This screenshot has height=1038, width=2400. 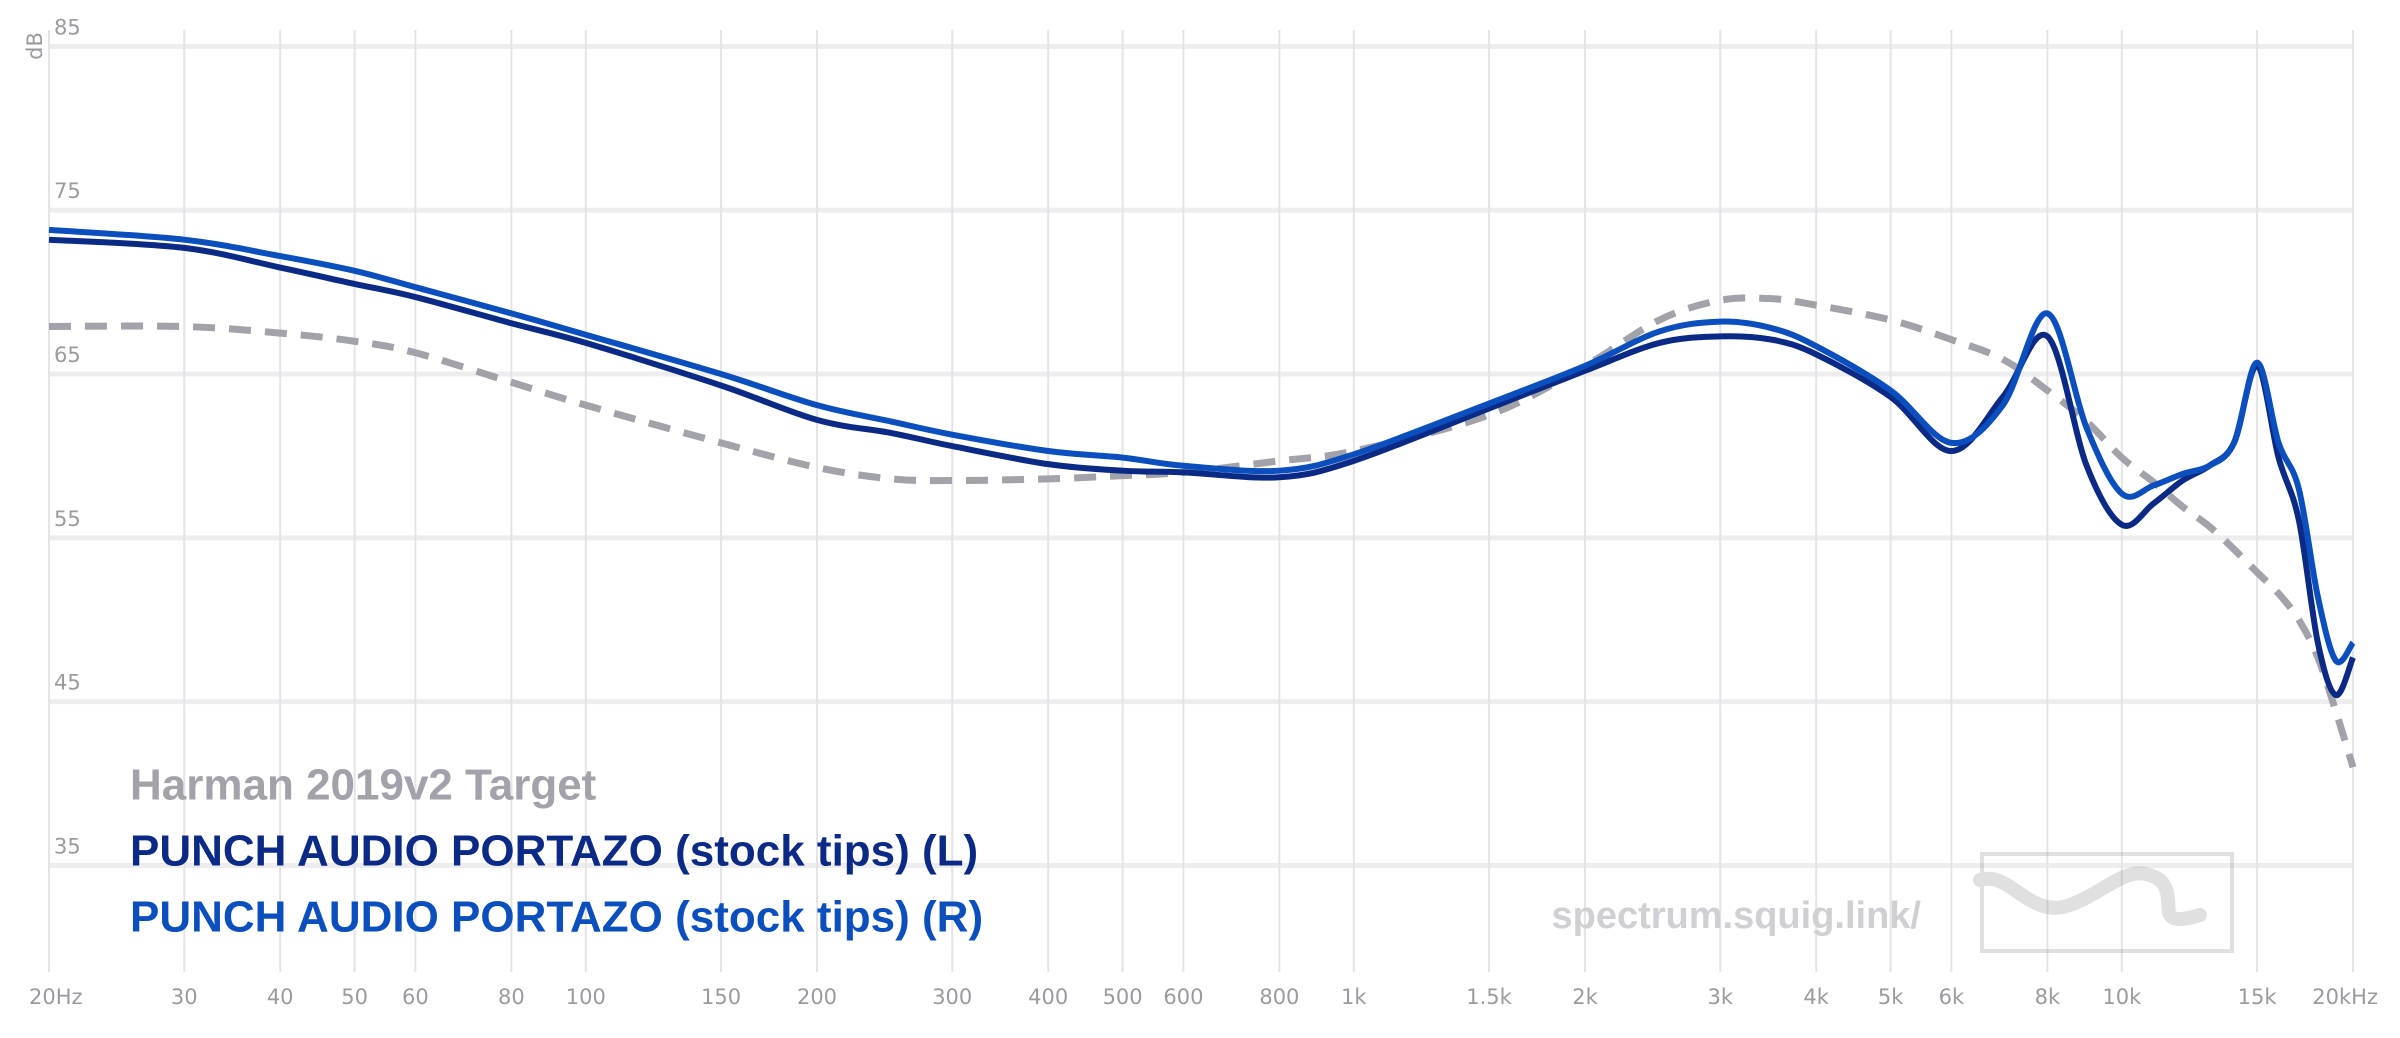 What do you see at coordinates (67, 27) in the screenshot?
I see `y-tick-label: 85` at bounding box center [67, 27].